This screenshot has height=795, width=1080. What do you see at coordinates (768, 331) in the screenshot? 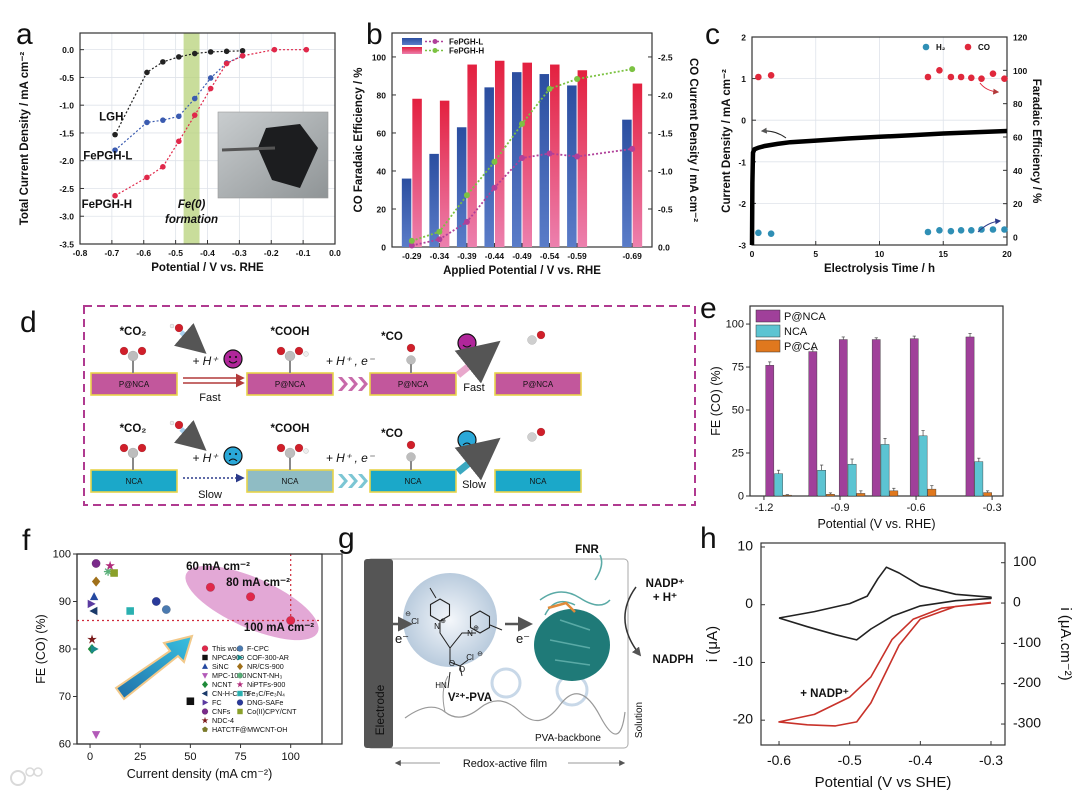
I see `legend-swatch` at bounding box center [768, 331].